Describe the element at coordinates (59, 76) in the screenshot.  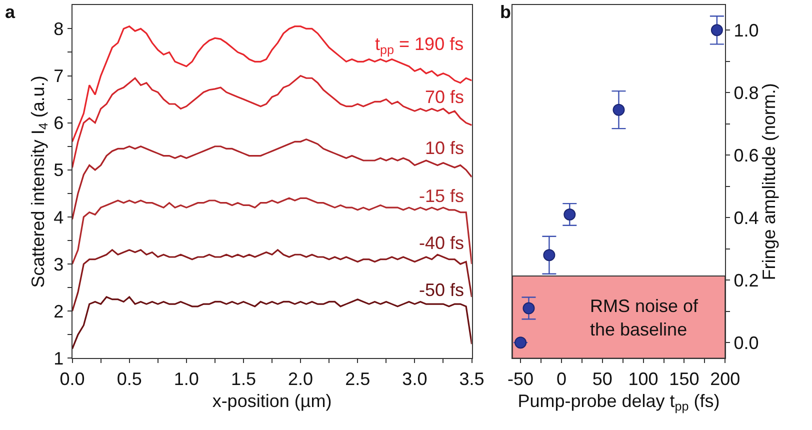
I see `y-tick-label: 7` at that location.